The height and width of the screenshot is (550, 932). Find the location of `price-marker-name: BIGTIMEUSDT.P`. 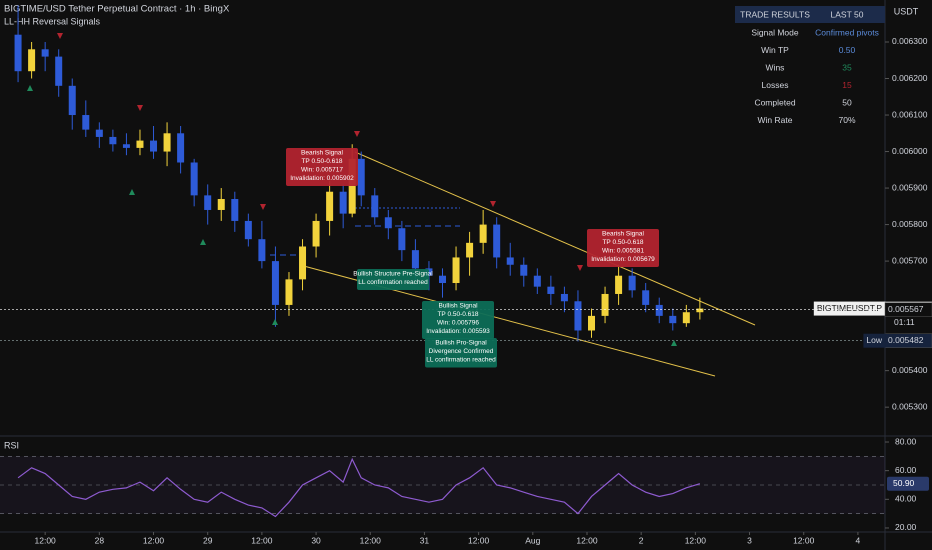

price-marker-name: BIGTIMEUSDT.P is located at coordinates (850, 308).